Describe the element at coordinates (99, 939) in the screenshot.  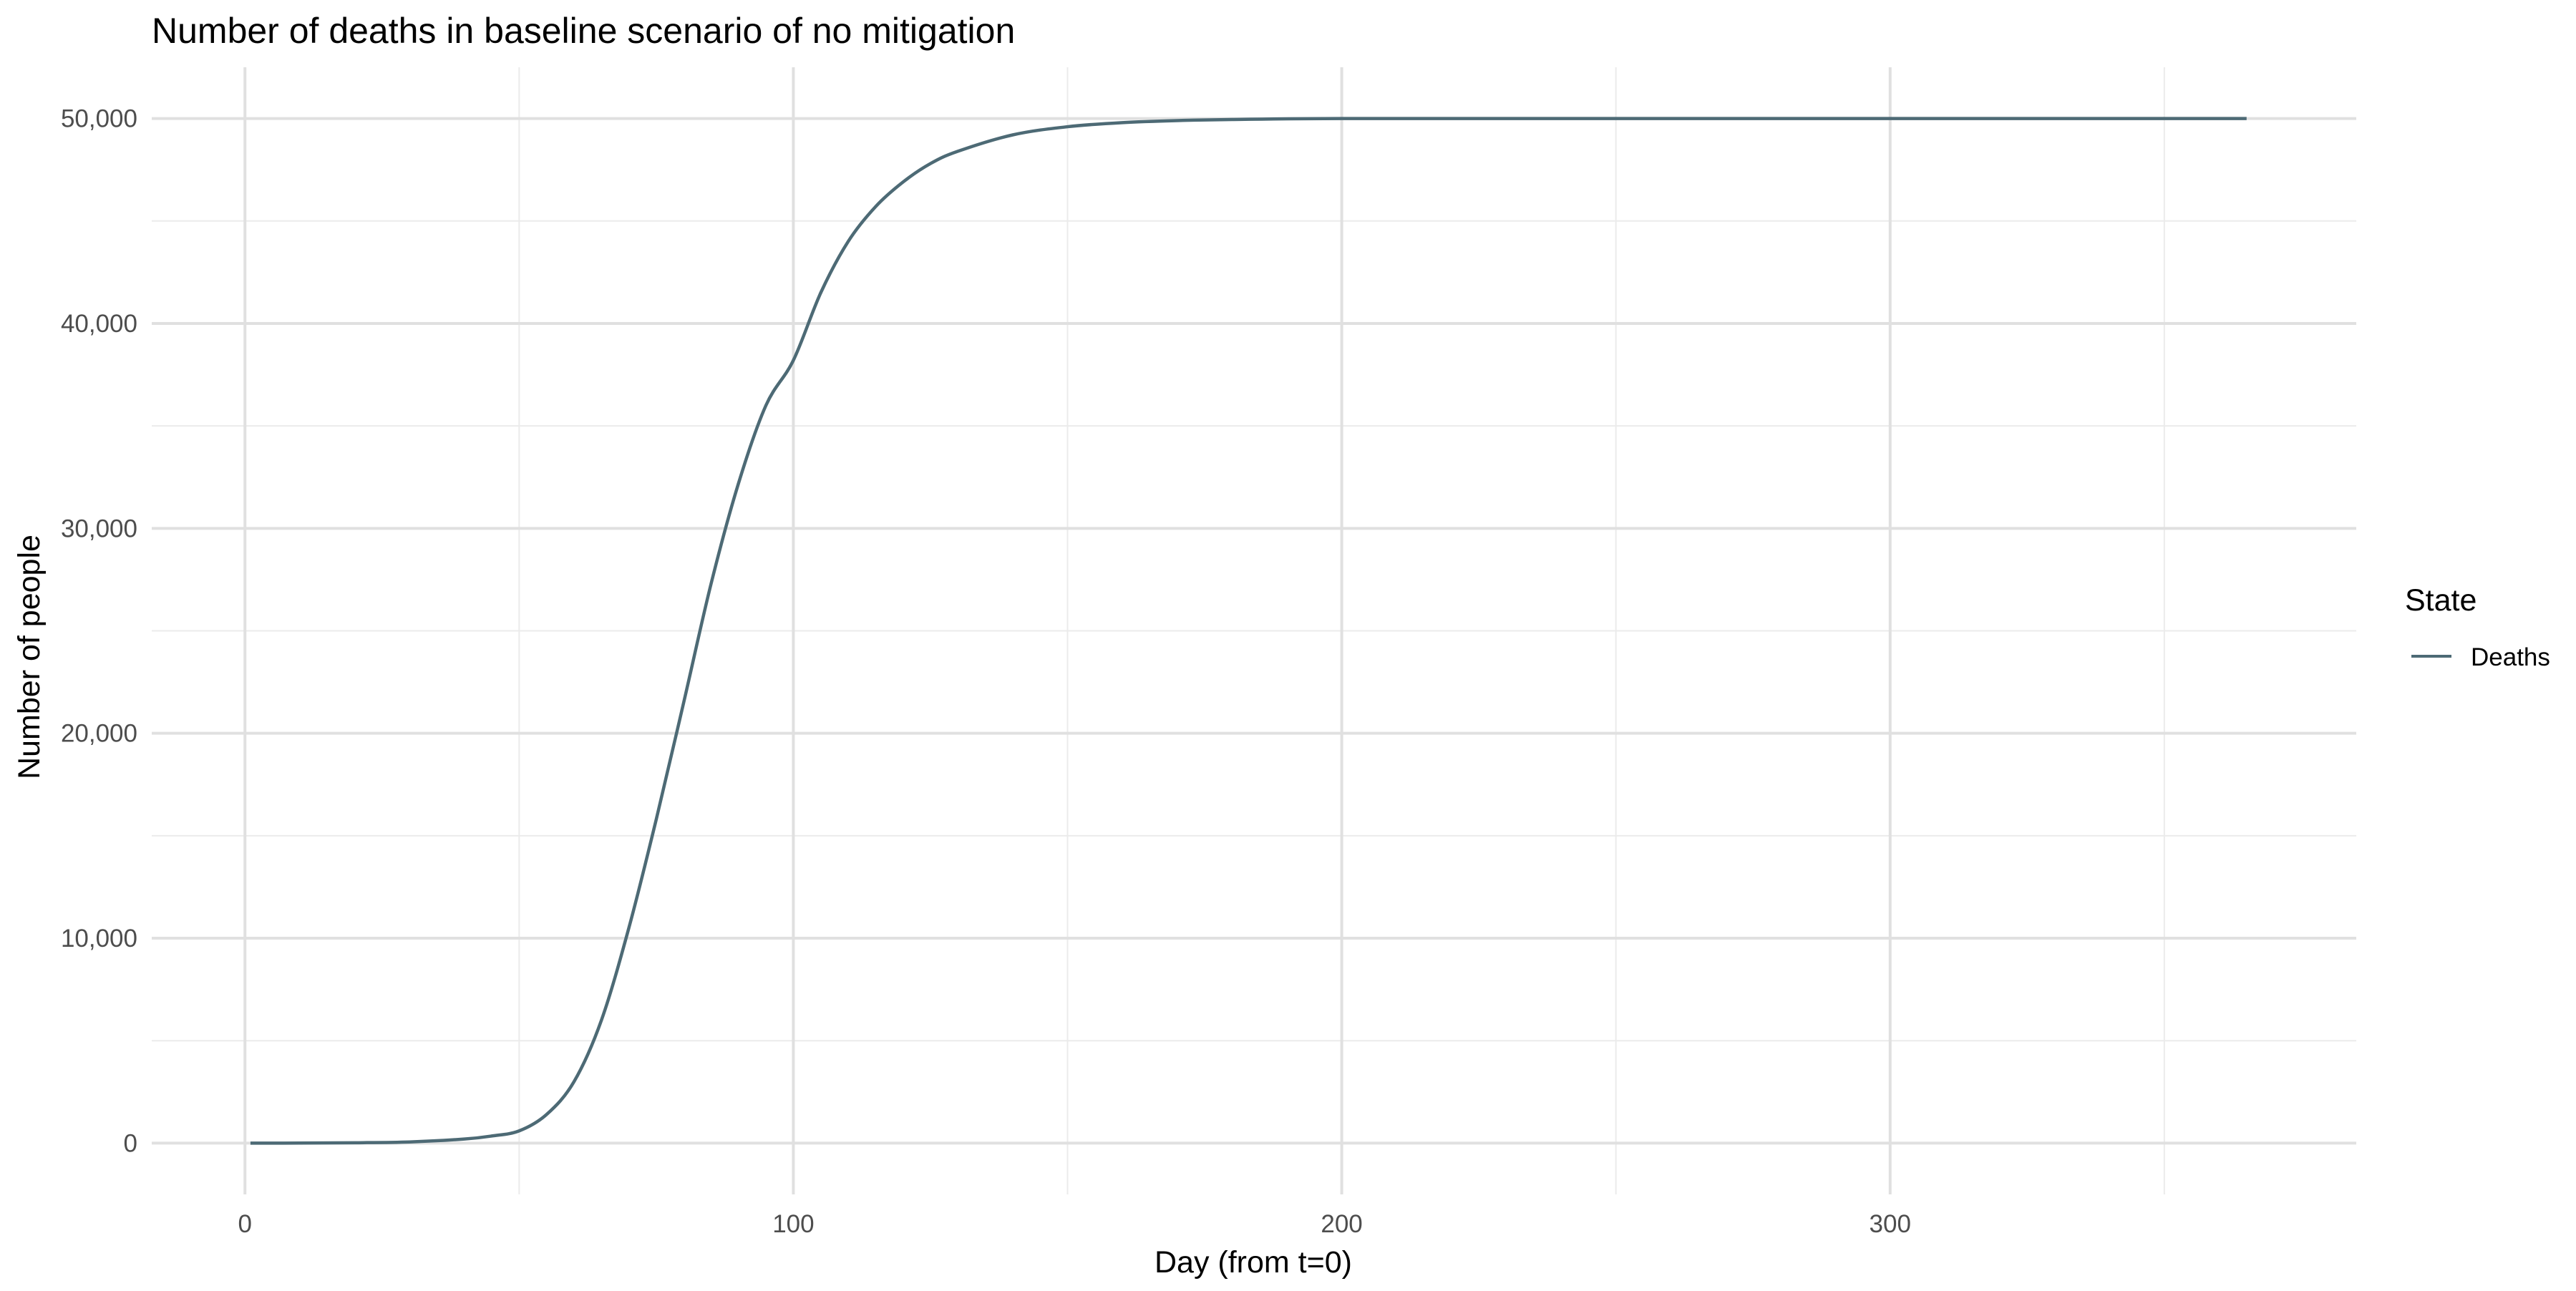
I see `y-tick-label: 10,000` at that location.